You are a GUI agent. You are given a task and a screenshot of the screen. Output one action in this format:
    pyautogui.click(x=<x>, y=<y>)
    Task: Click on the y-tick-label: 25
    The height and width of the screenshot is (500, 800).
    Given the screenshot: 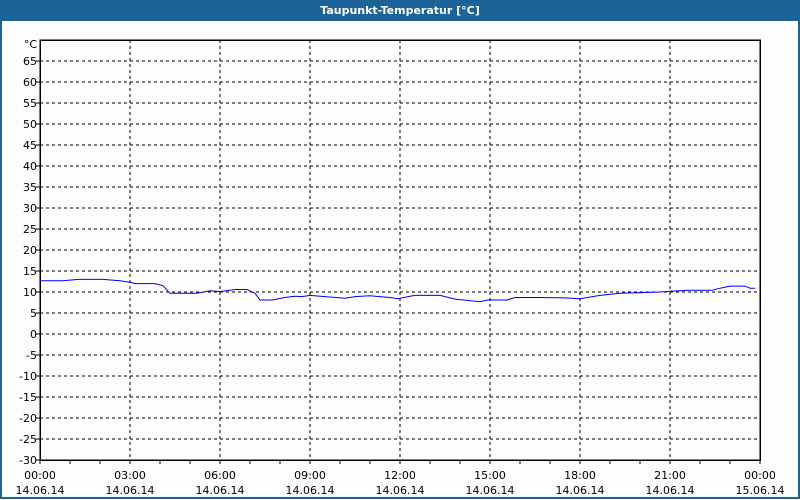 What is the action you would take?
    pyautogui.click(x=30, y=229)
    